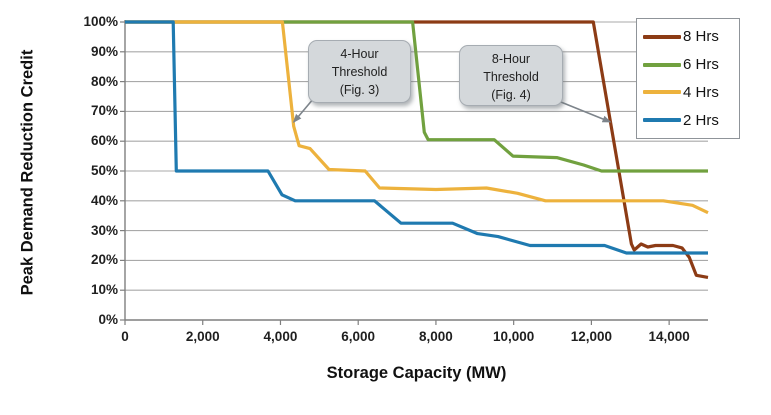 Image resolution: width=771 pixels, height=415 pixels. I want to click on legend-label-2hrs: 2 Hrs, so click(701, 120).